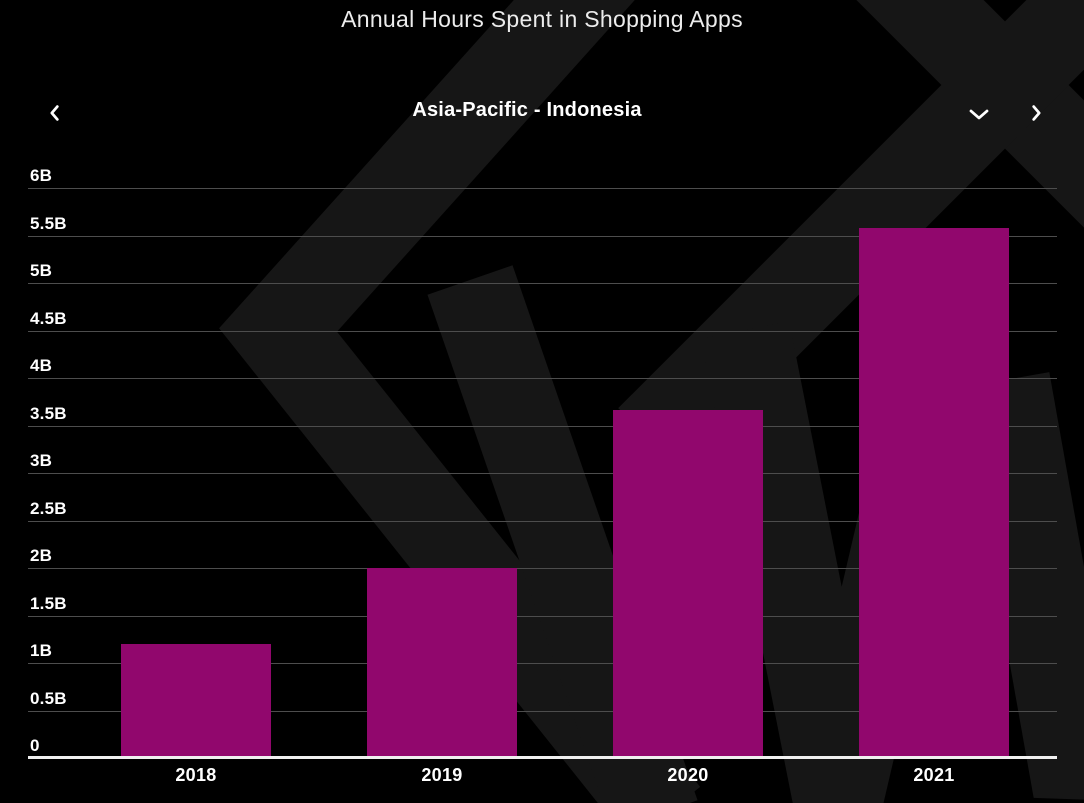  I want to click on x-axis-label: 2021, so click(934, 775).